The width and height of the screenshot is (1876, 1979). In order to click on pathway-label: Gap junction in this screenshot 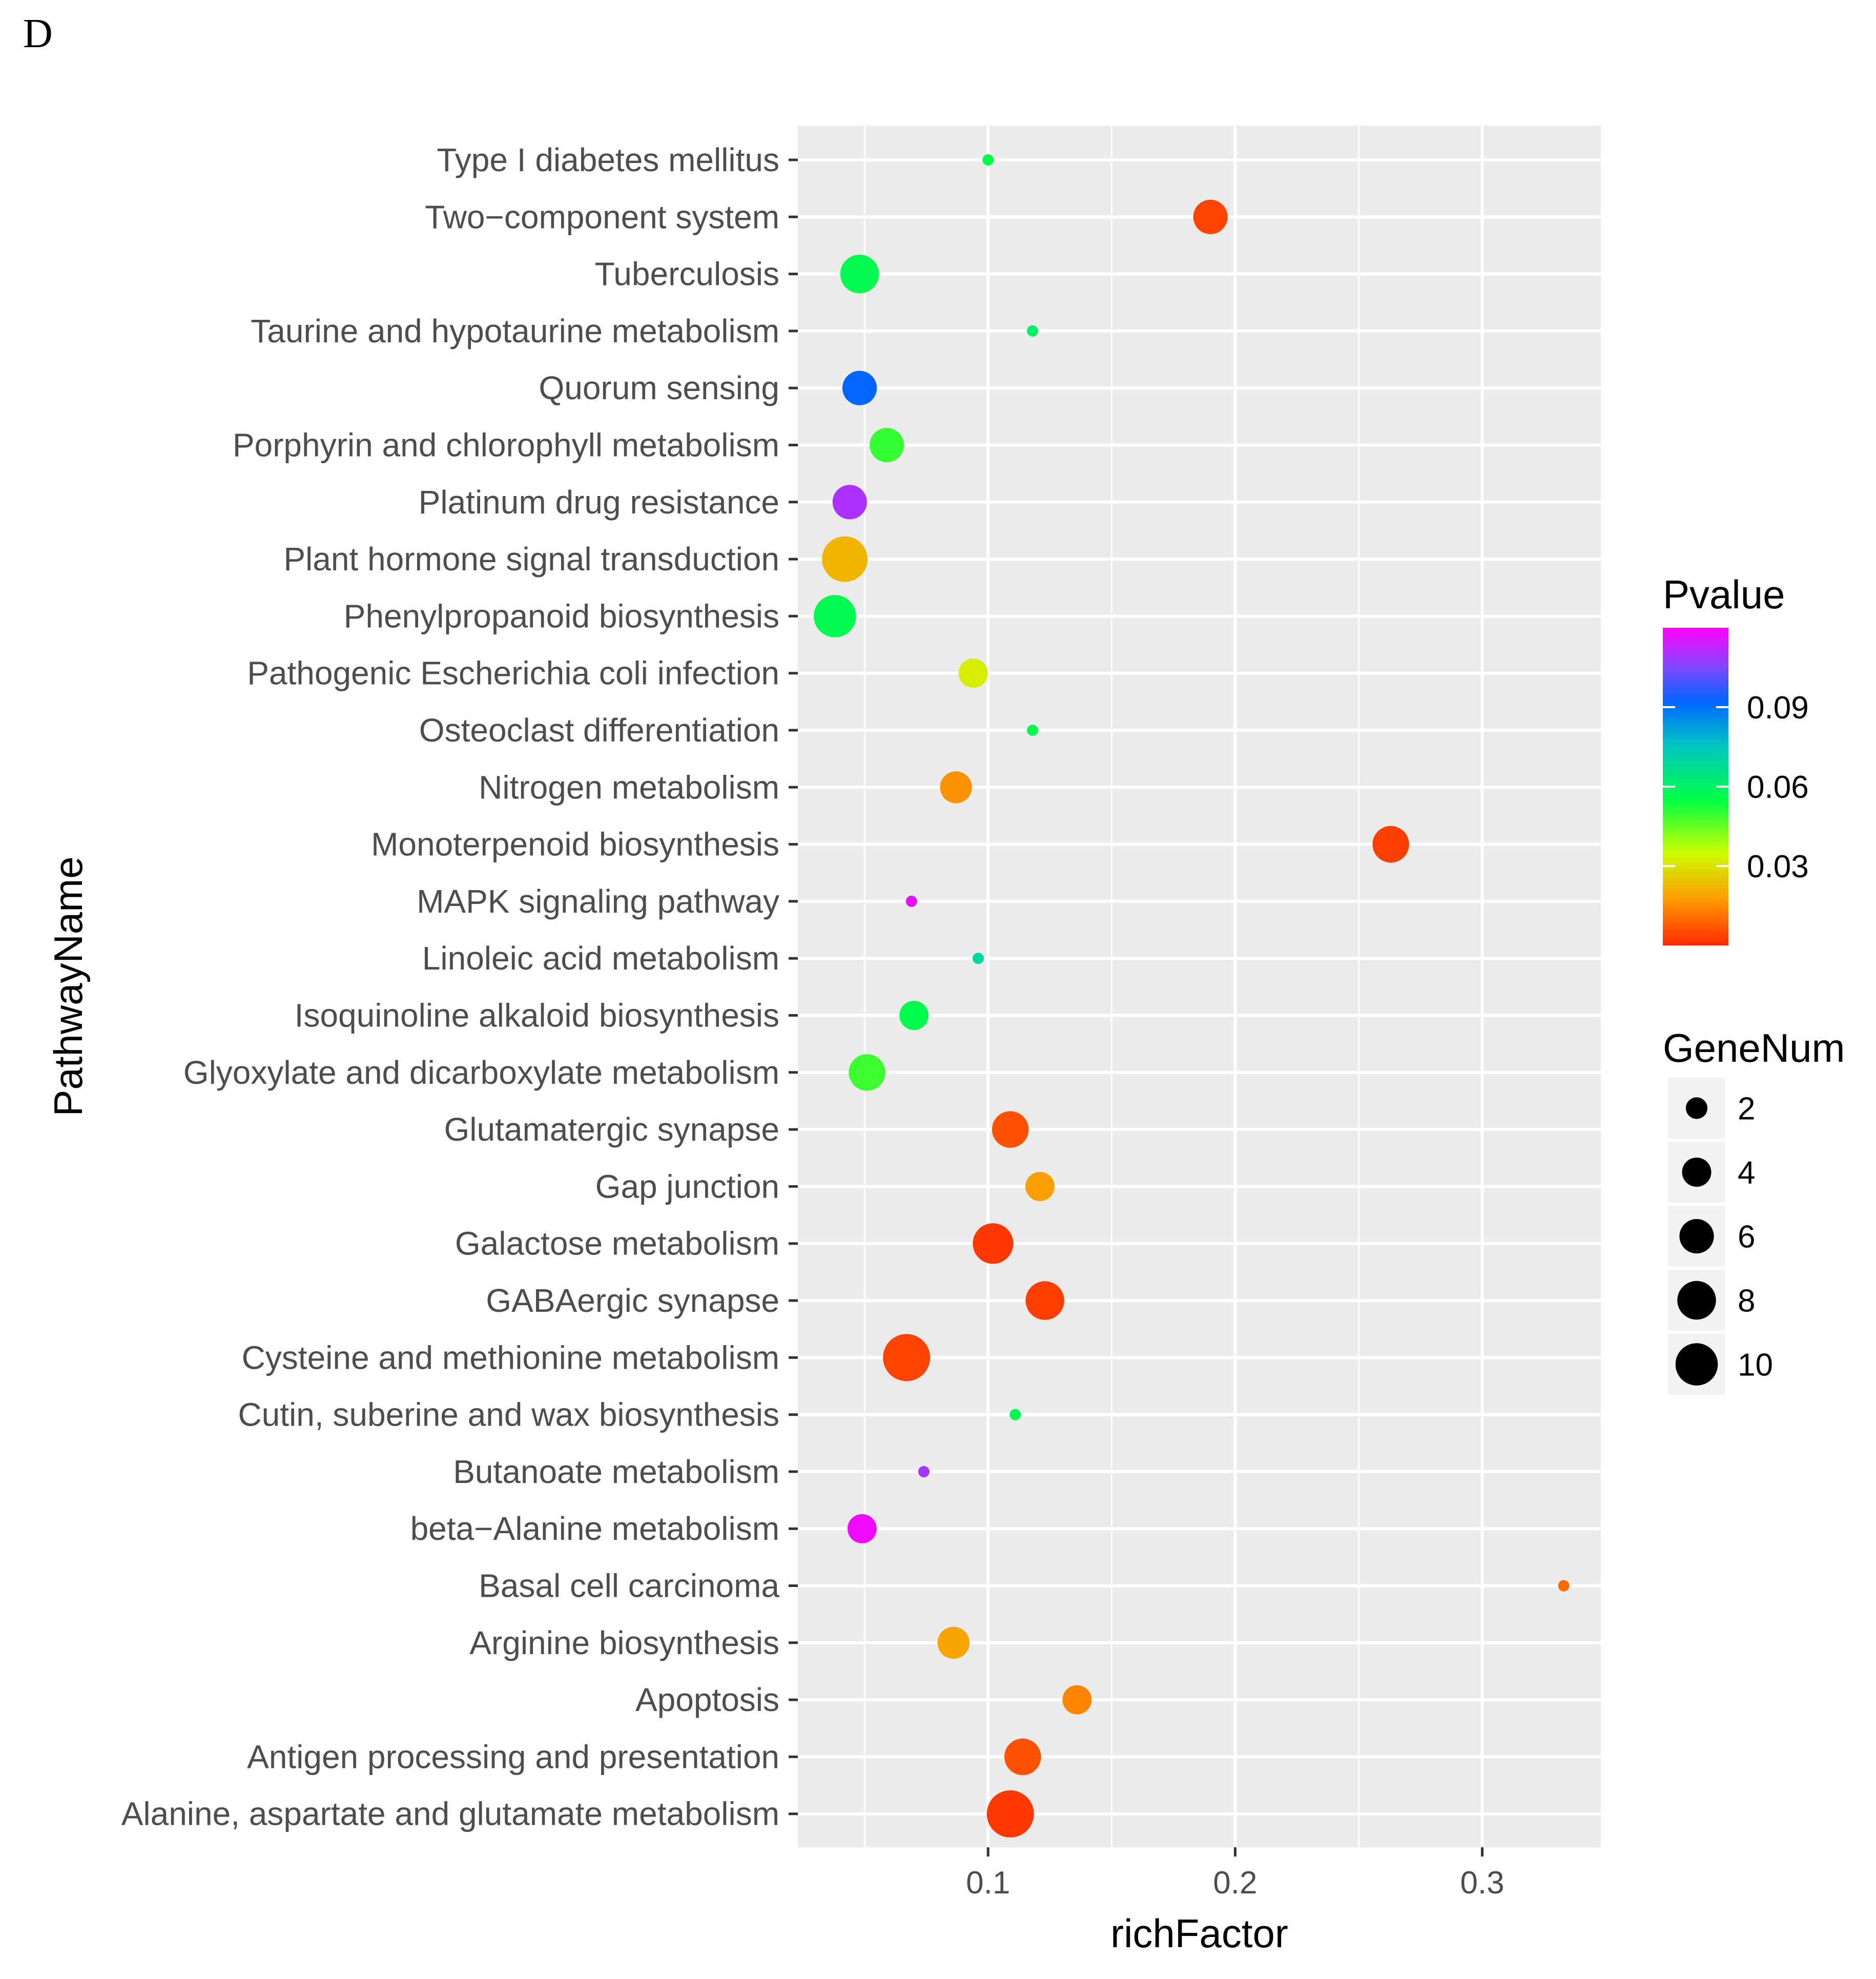, I will do `click(687, 1186)`.